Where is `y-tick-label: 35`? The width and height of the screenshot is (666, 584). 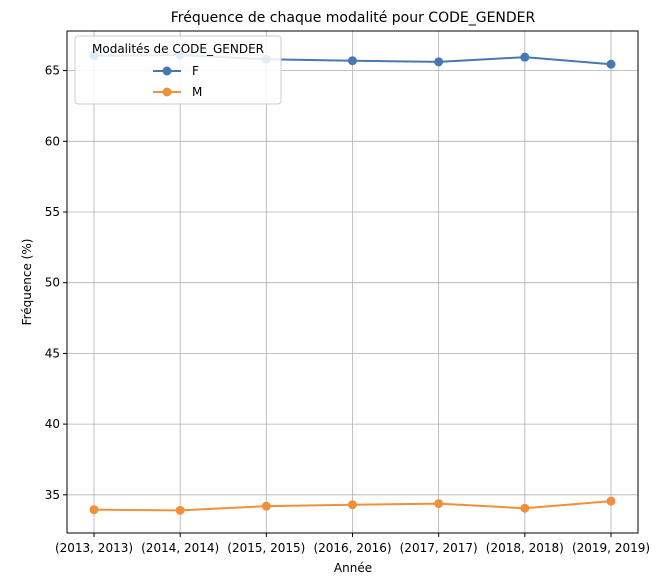
y-tick-label: 35 is located at coordinates (52, 495).